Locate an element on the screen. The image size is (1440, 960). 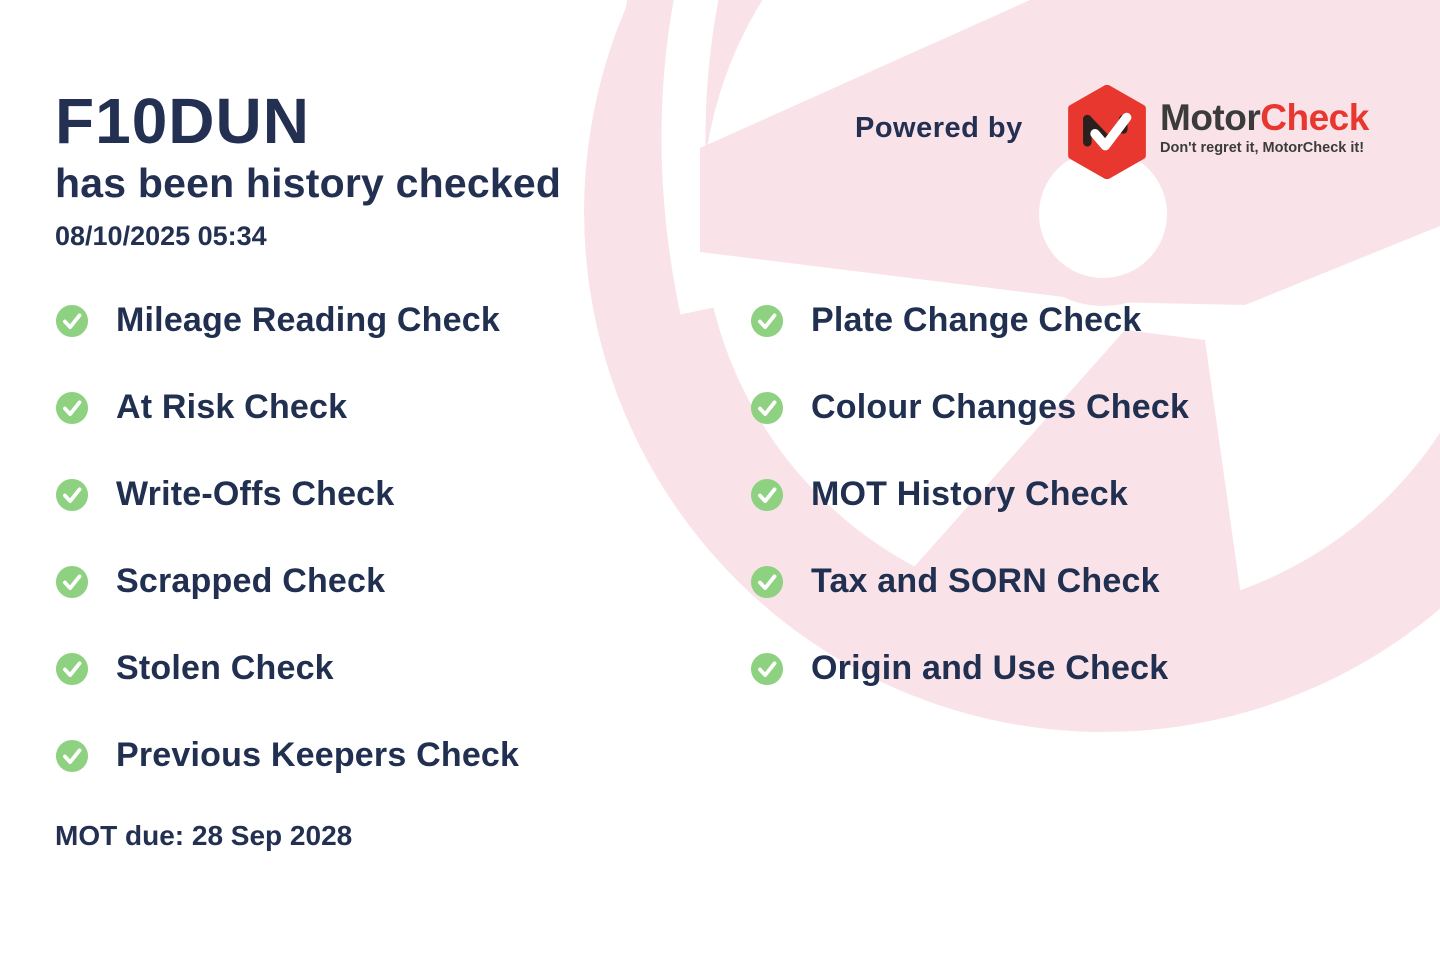
check-list-item: Previous Keepers Check is located at coordinates (287, 755).